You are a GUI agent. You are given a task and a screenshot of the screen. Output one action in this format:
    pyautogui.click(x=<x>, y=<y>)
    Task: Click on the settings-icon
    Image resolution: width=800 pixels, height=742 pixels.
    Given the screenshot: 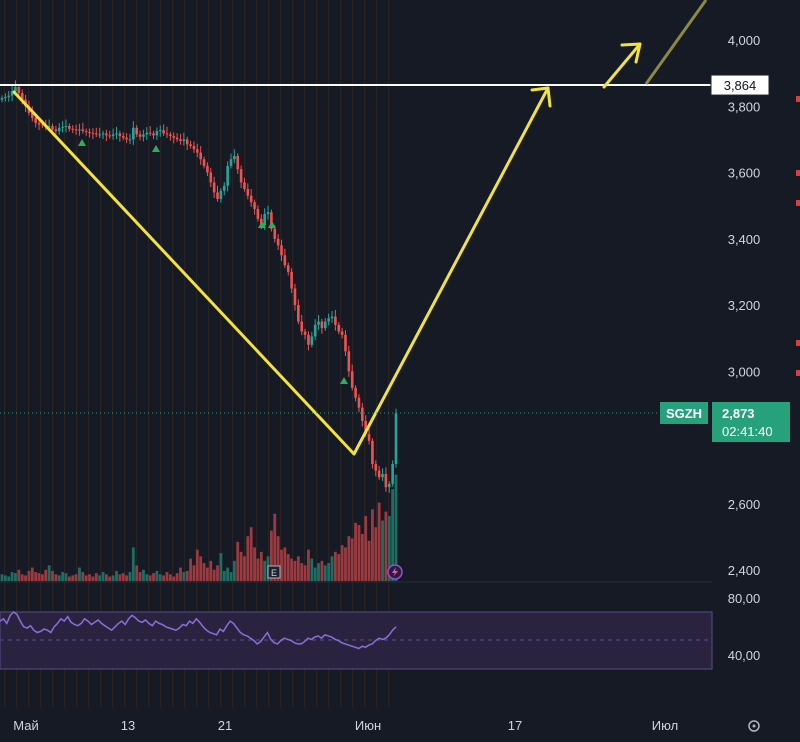 What is the action you would take?
    pyautogui.click(x=754, y=726)
    